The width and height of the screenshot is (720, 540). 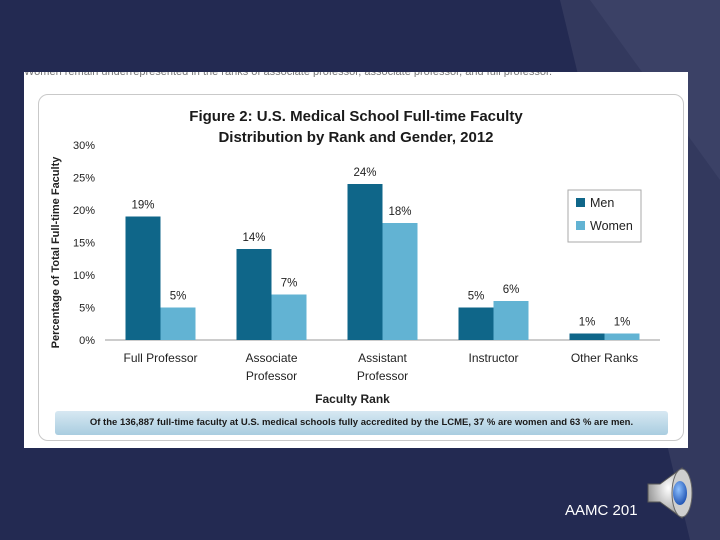 What do you see at coordinates (476, 297) in the screenshot?
I see `data-label-men: 5%` at bounding box center [476, 297].